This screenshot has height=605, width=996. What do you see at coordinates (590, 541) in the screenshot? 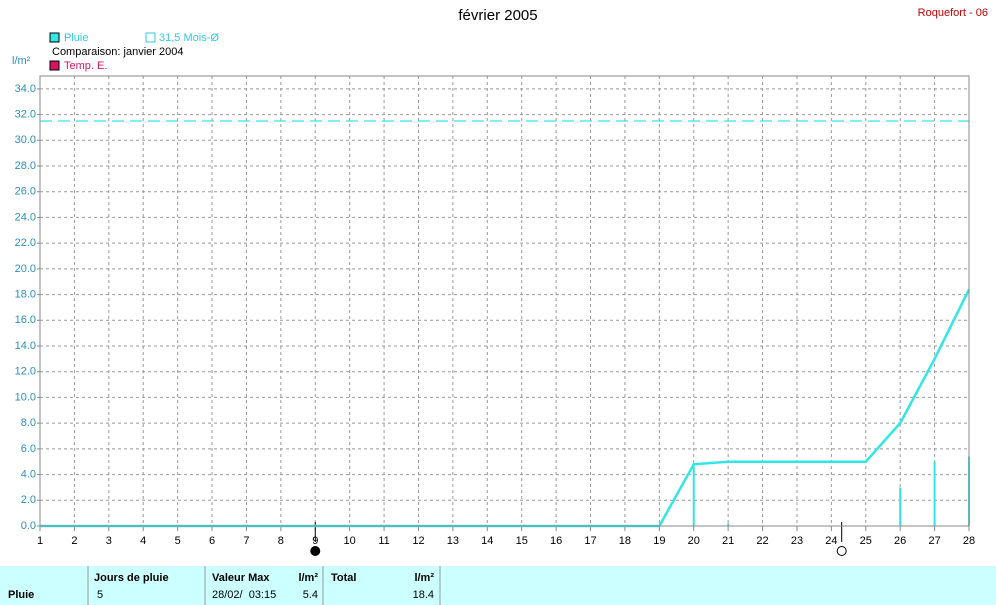
I see `x-tick-label: 17` at bounding box center [590, 541].